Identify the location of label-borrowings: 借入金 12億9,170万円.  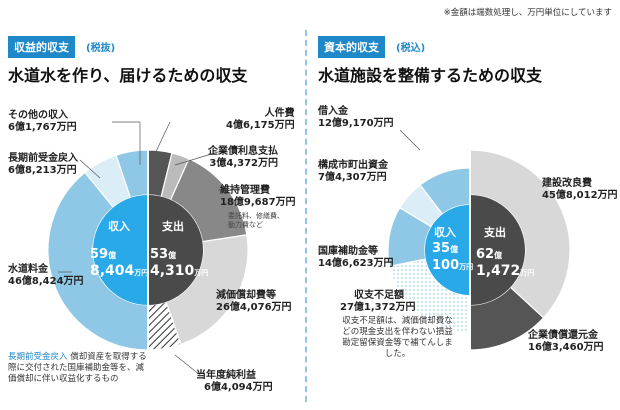
(356, 117).